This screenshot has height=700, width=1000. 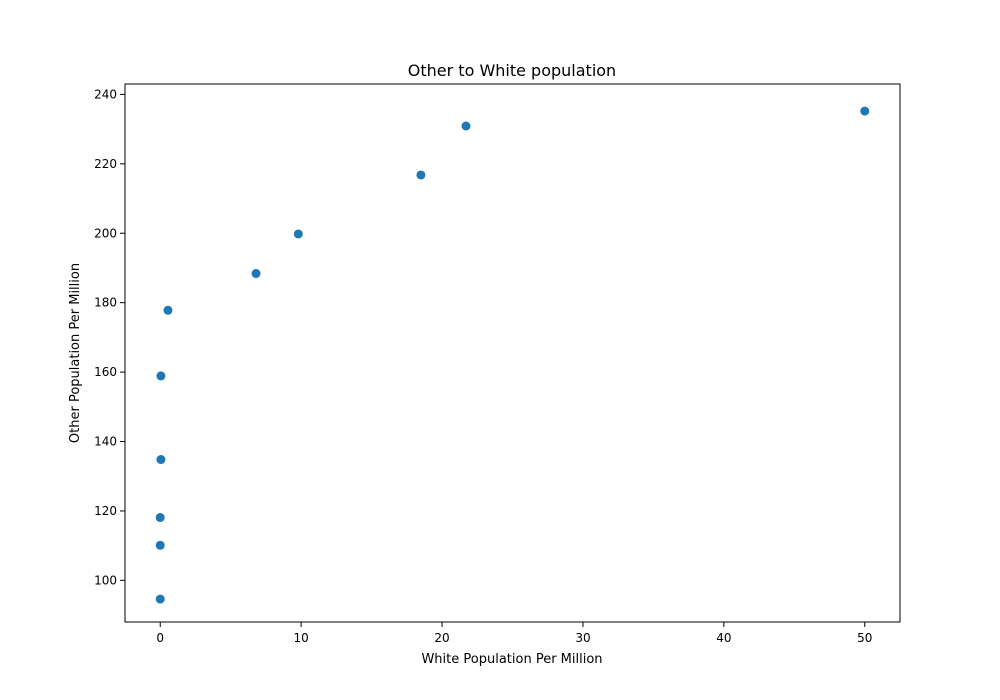 I want to click on y-tick-label: 160, so click(x=105, y=372).